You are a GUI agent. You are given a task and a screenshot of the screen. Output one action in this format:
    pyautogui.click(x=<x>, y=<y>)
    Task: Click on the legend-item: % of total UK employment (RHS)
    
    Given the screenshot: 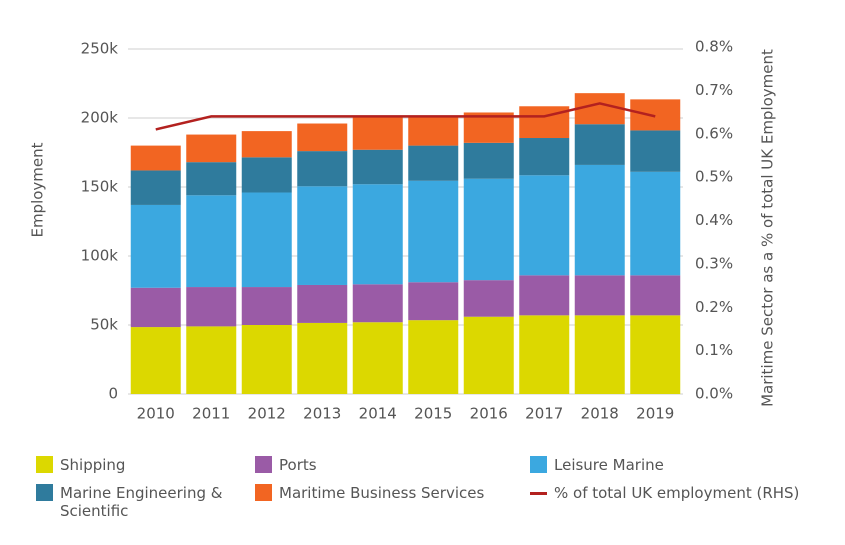 What is the action you would take?
    pyautogui.click(x=680, y=493)
    